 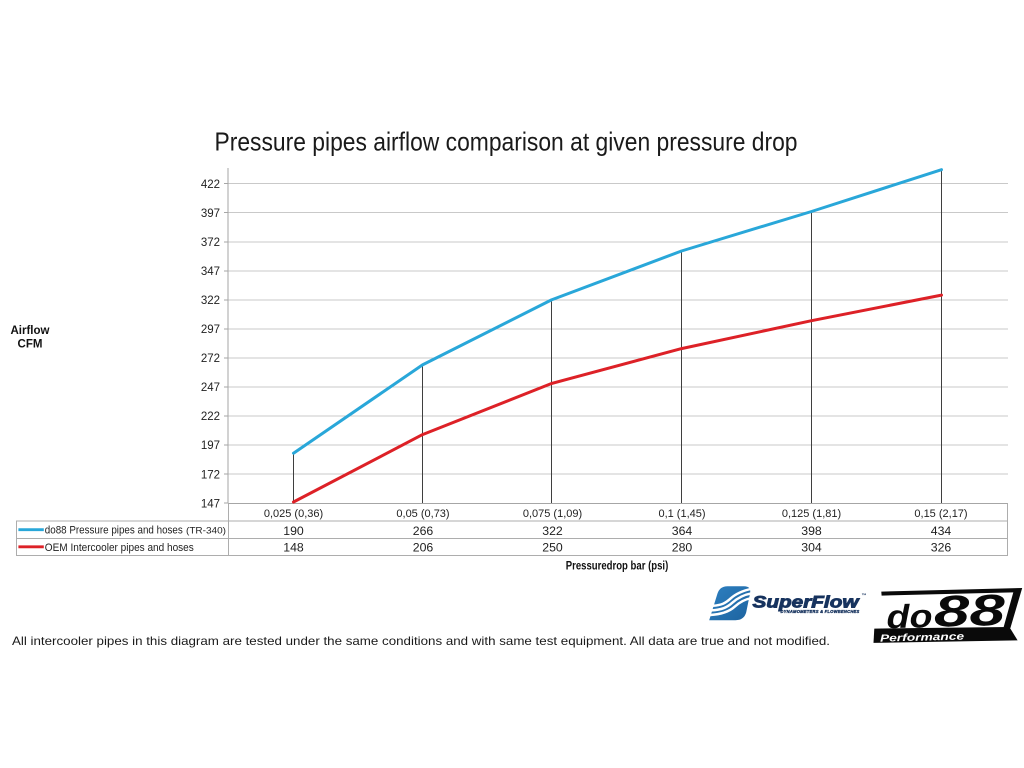 I want to click on svg-text: 0,125 (1,81), so click(x=811, y=514).